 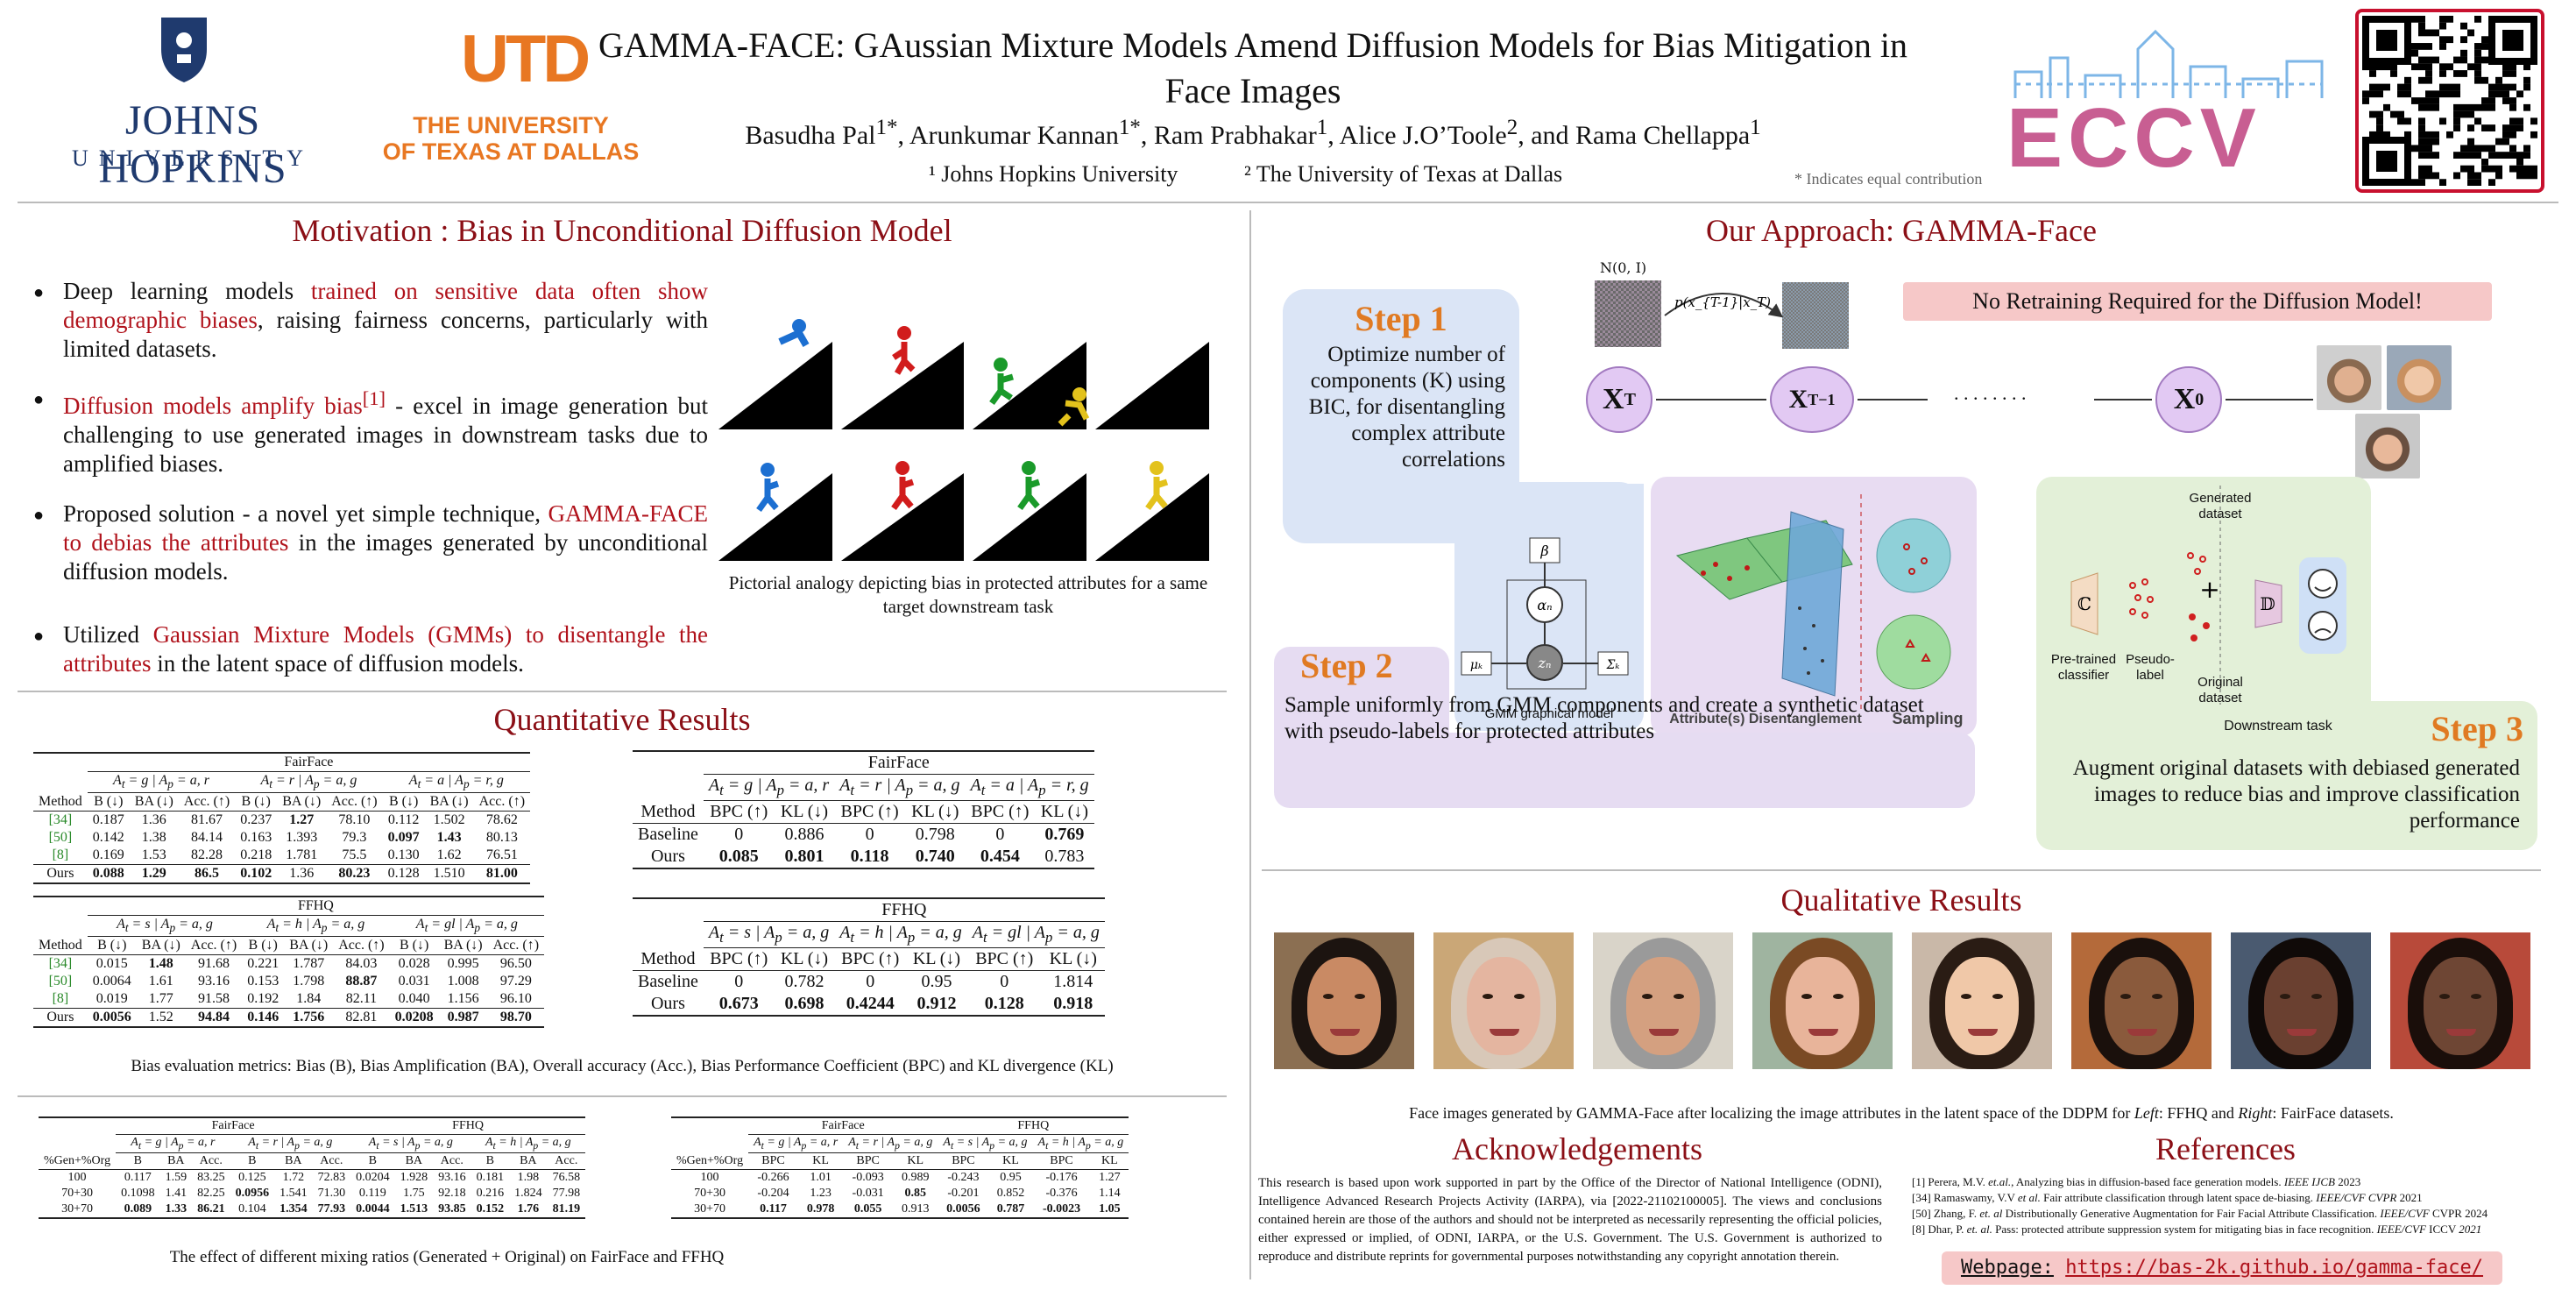 What do you see at coordinates (1109, 1210) in the screenshot?
I see `table-cell: 1.05` at bounding box center [1109, 1210].